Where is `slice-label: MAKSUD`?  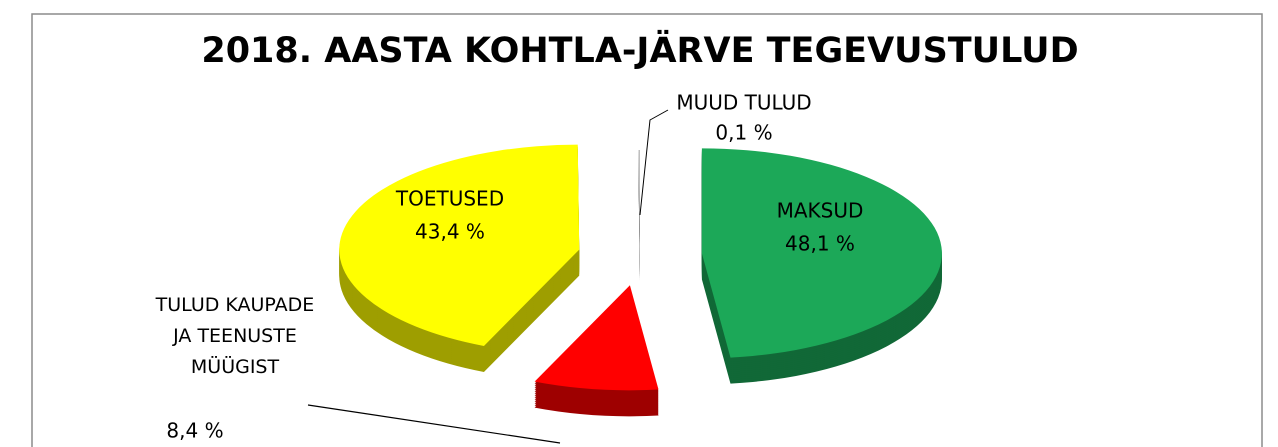 slice-label: MAKSUD is located at coordinates (820, 211).